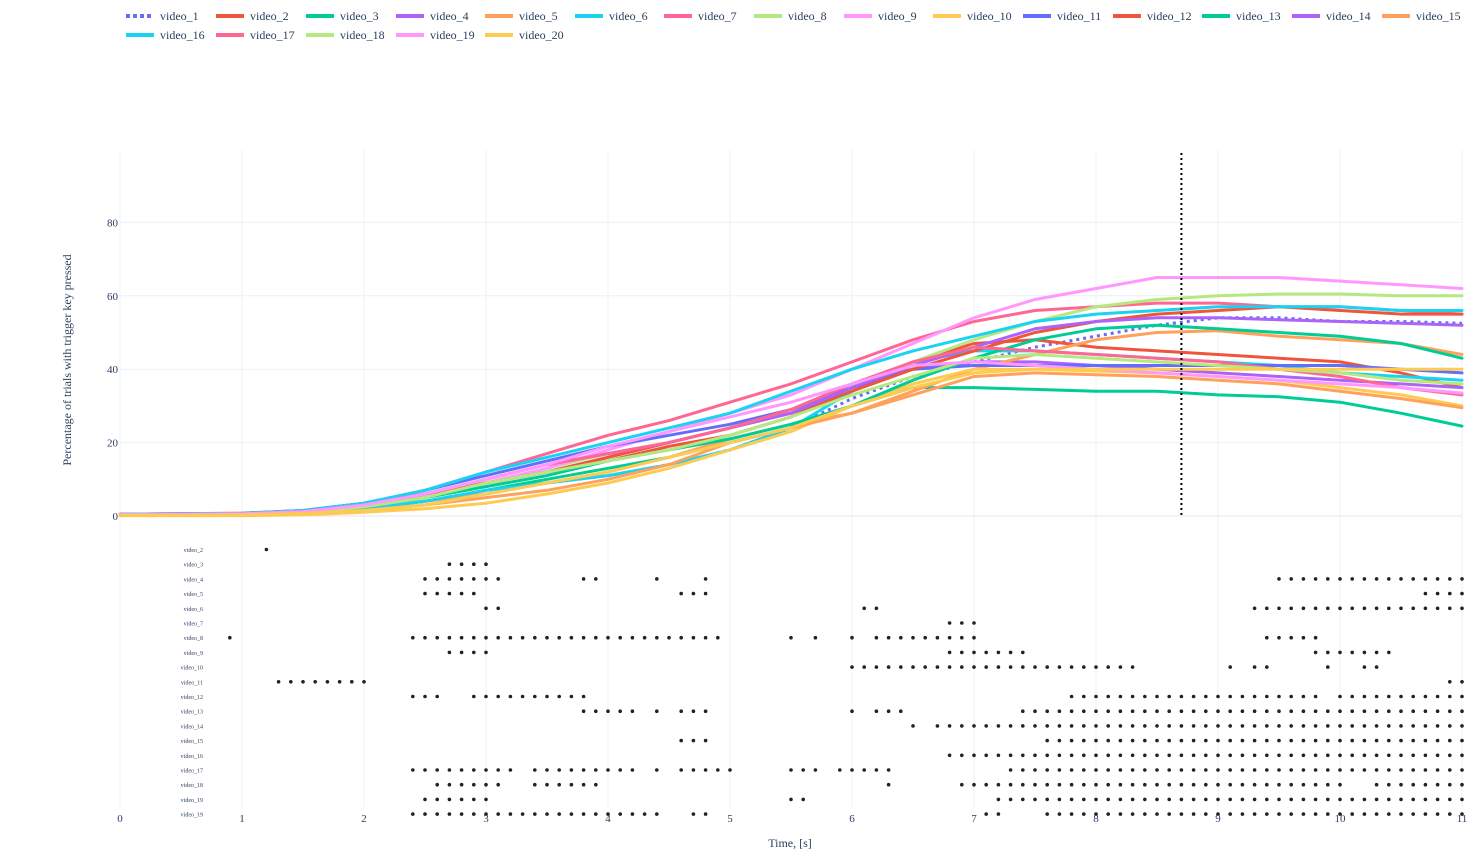  I want to click on x-axis-label: Time, [s], so click(790, 843).